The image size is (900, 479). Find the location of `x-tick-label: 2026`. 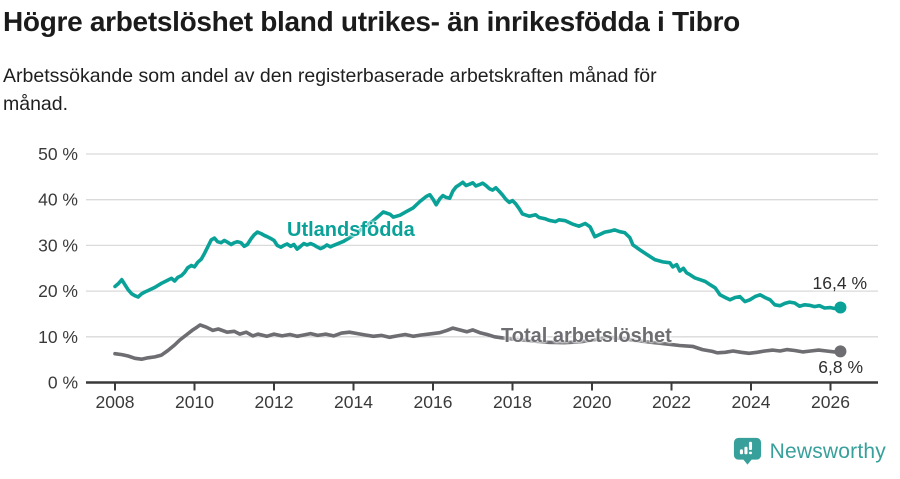

x-tick-label: 2026 is located at coordinates (830, 402).